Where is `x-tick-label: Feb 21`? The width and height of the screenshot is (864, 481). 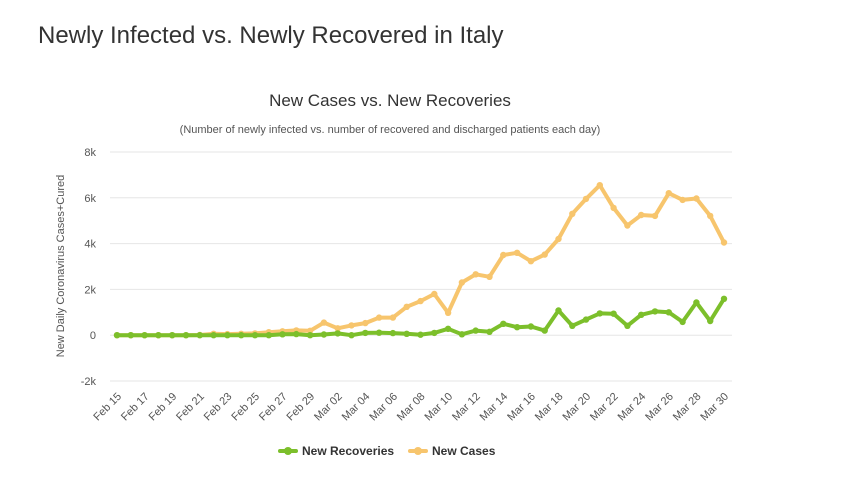
x-tick-label: Feb 21 is located at coordinates (190, 407).